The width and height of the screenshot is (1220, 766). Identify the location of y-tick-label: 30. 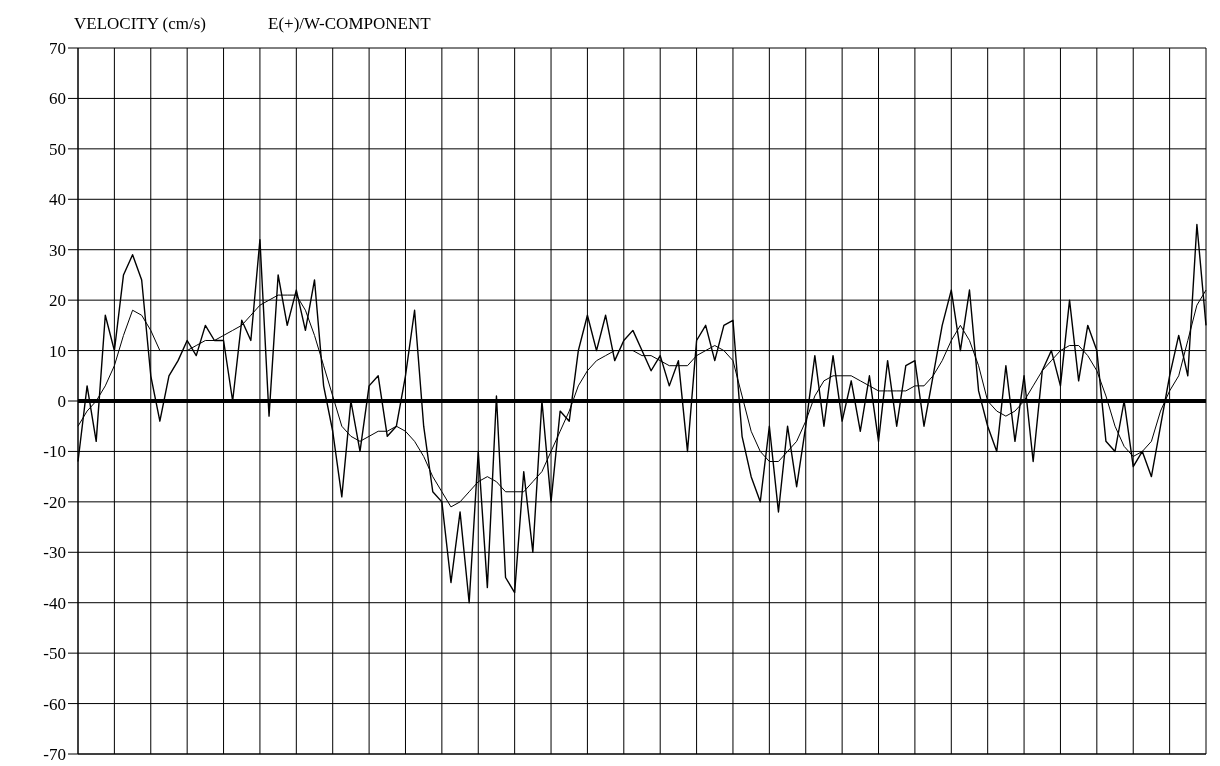
(57, 250).